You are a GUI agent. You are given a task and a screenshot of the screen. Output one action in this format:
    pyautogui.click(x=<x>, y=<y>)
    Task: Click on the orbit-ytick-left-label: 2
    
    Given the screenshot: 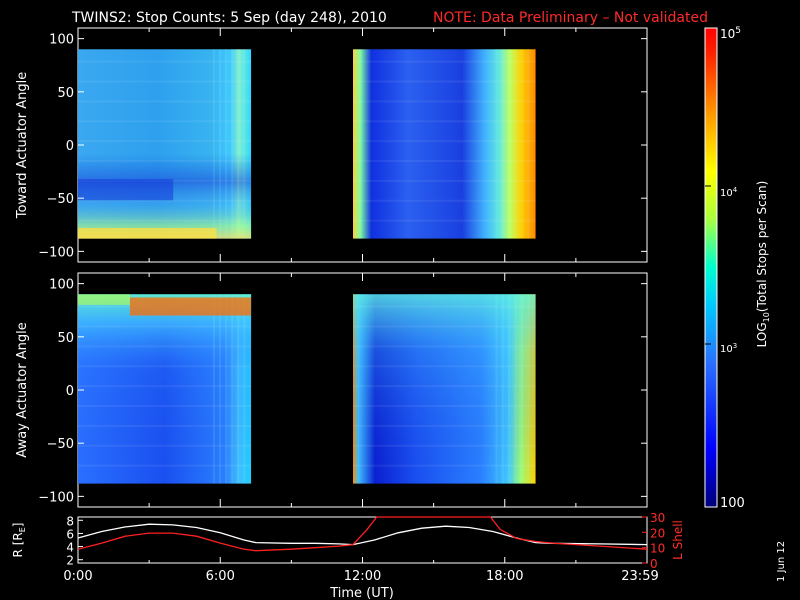 What is the action you would take?
    pyautogui.click(x=70, y=561)
    